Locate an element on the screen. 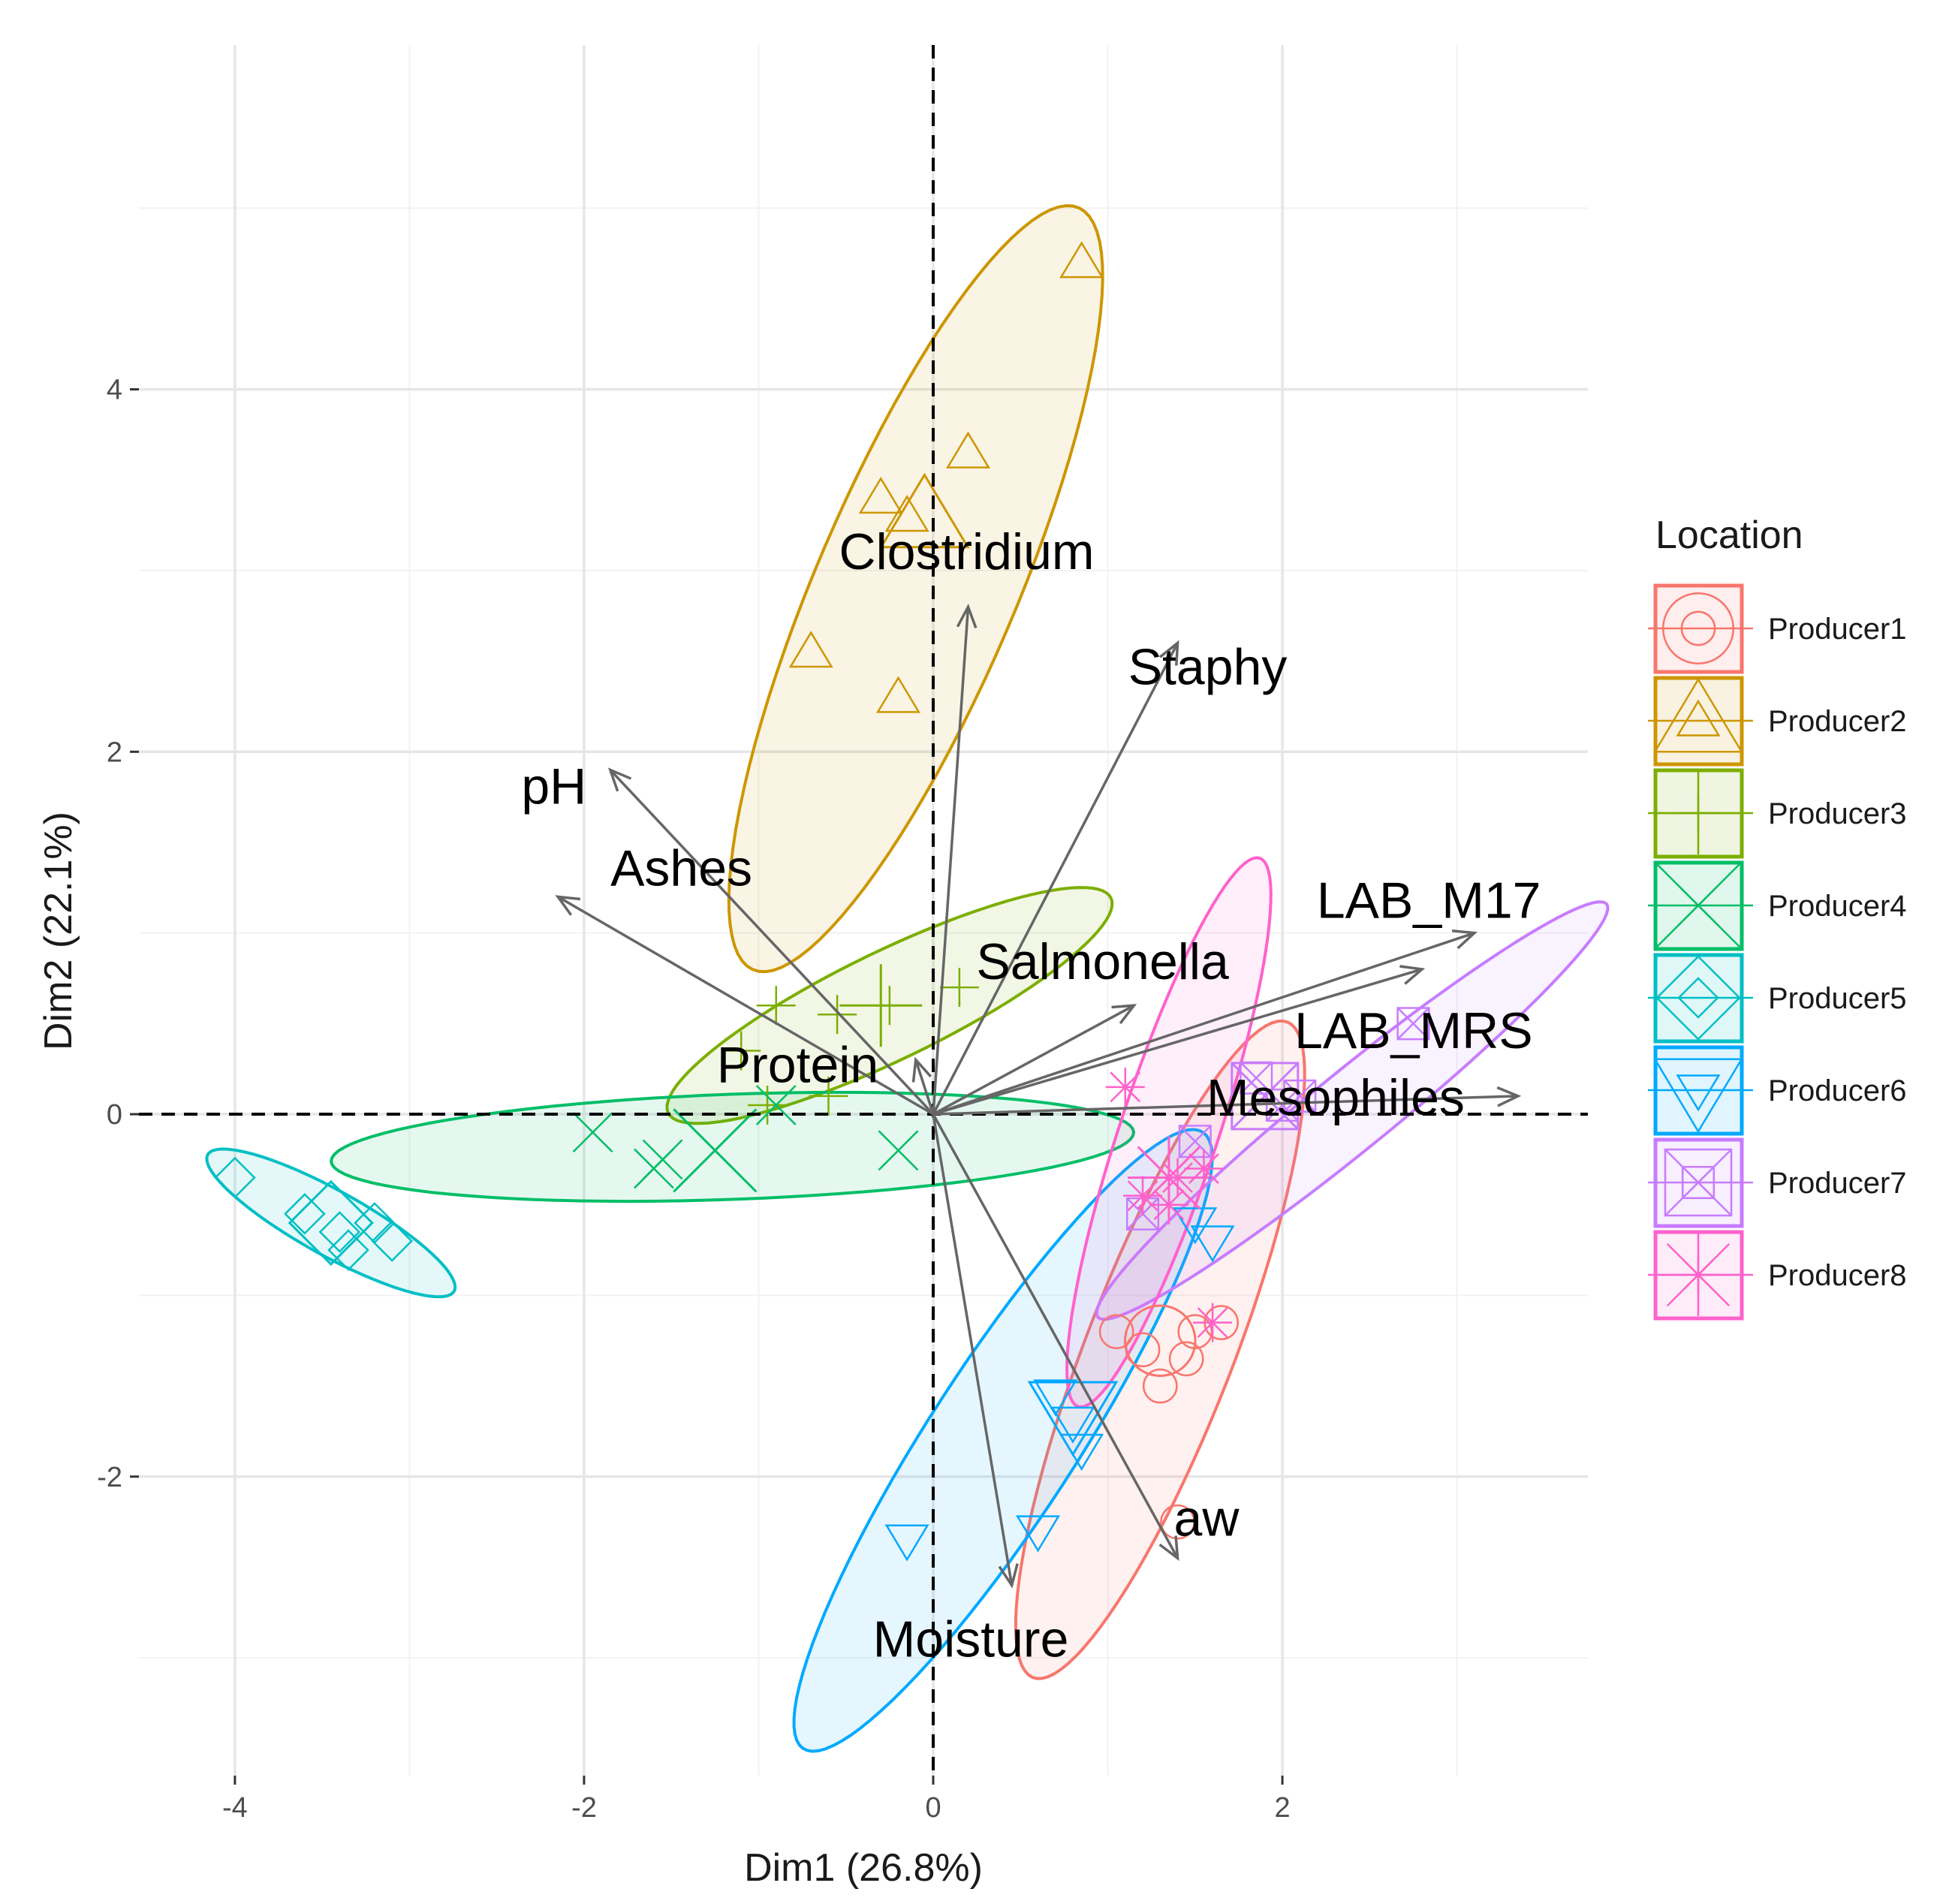 The width and height of the screenshot is (1946, 1904). variable-label-moisture: Moisture is located at coordinates (971, 1639).